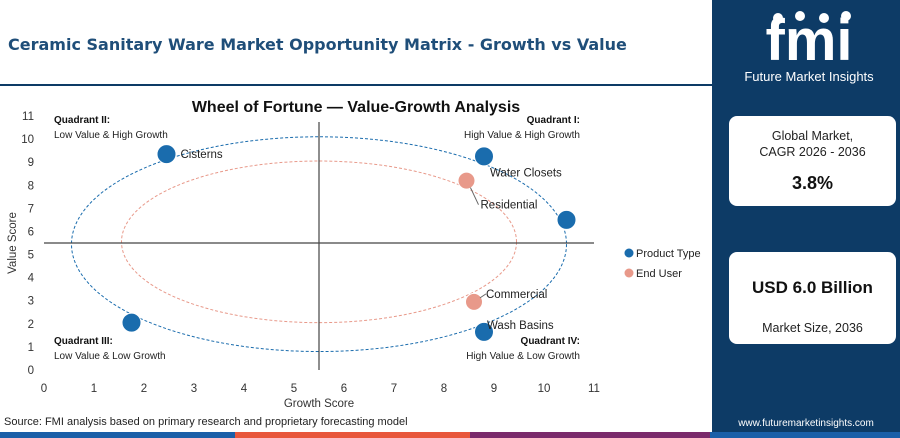 Image resolution: width=900 pixels, height=438 pixels. I want to click on y-tick-label: 1, so click(31, 348).